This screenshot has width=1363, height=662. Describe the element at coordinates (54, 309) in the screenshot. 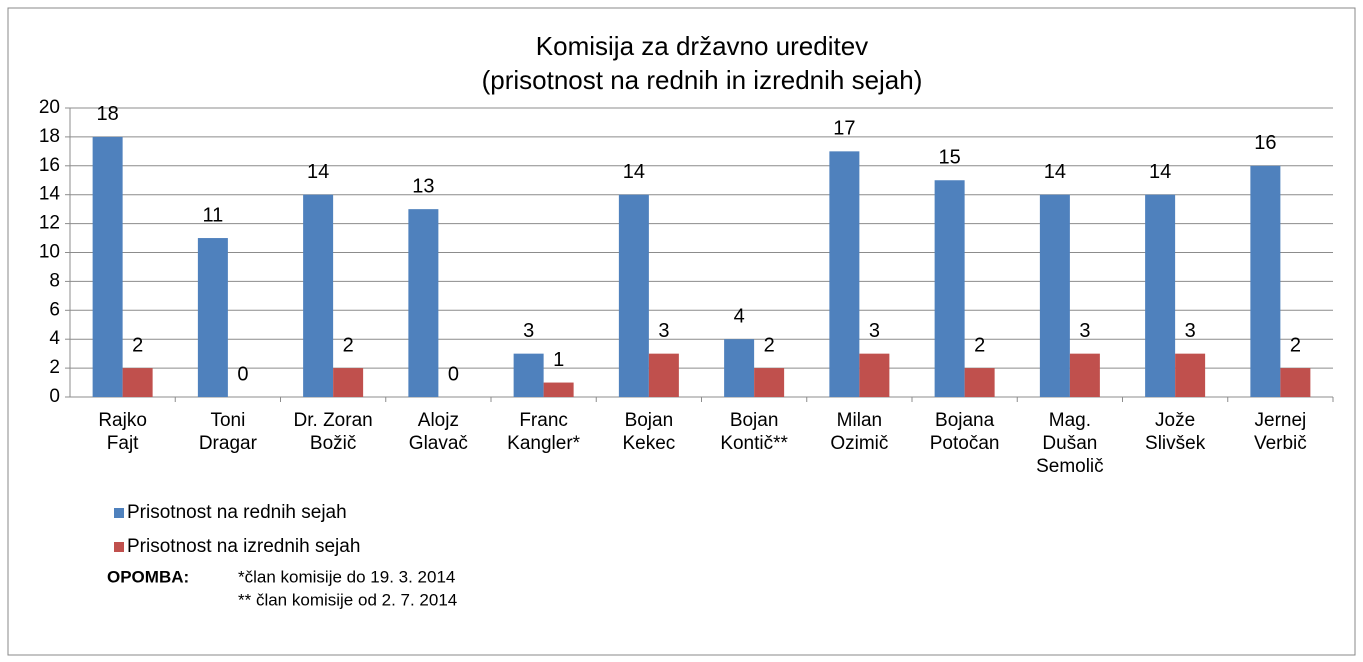

I see `y-tick-label: 6` at that location.